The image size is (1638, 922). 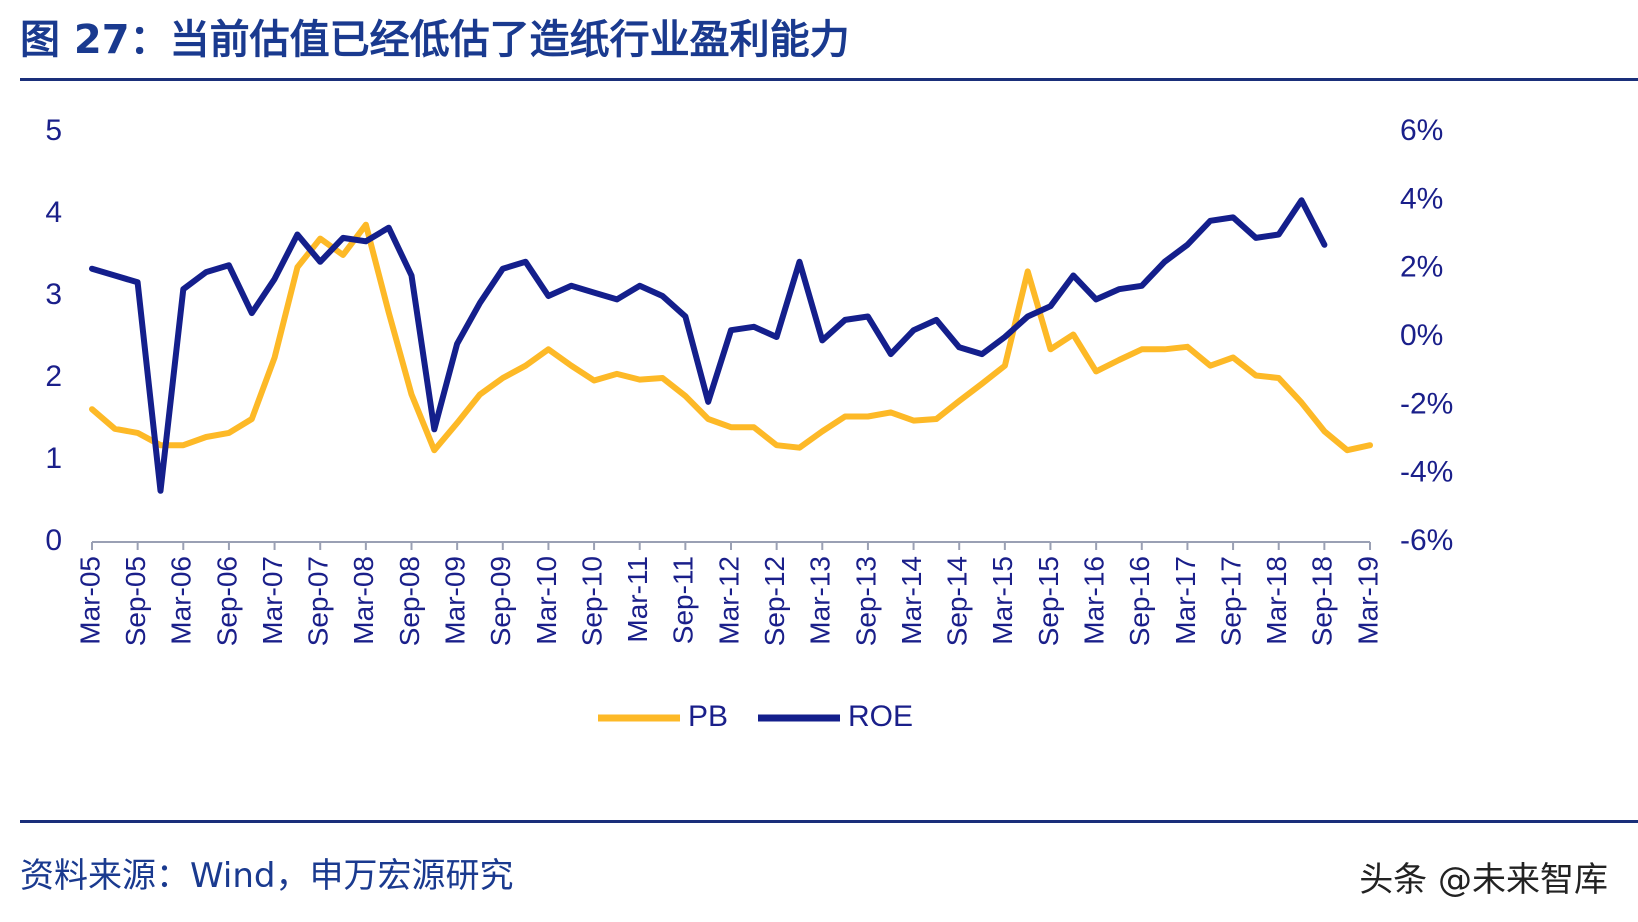 I want to click on legend-label-roe: ROE, so click(x=880, y=716).